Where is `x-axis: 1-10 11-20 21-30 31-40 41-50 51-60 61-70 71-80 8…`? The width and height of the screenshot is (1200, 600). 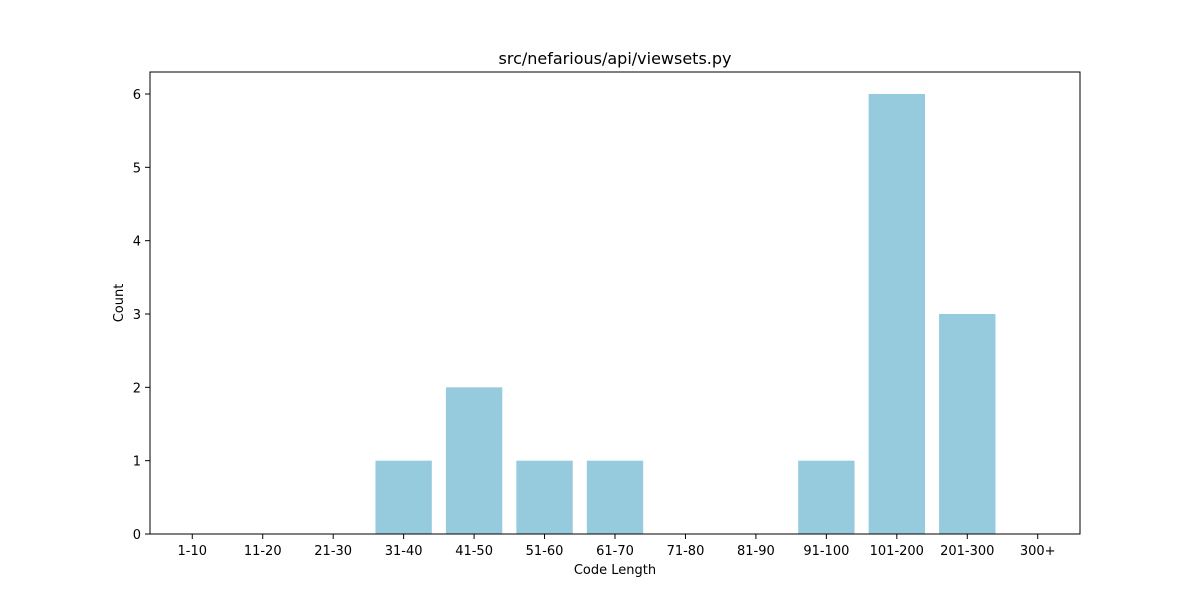
x-axis: 1-10 11-20 21-30 31-40 41-50 51-60 61-70 71-80 8… is located at coordinates (617, 546).